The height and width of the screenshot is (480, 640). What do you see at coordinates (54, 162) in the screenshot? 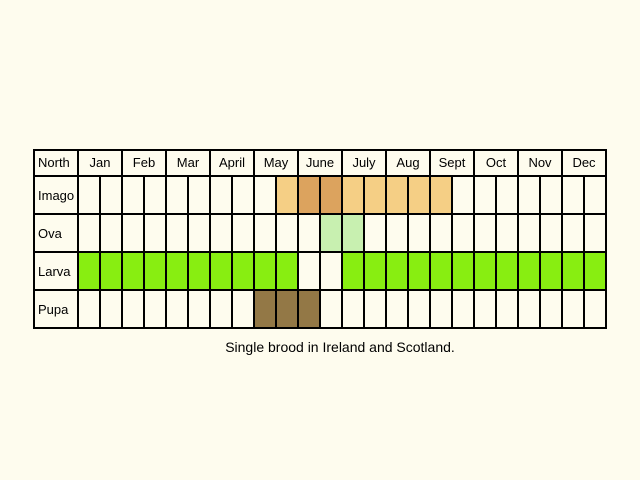
I see `region-label: North` at bounding box center [54, 162].